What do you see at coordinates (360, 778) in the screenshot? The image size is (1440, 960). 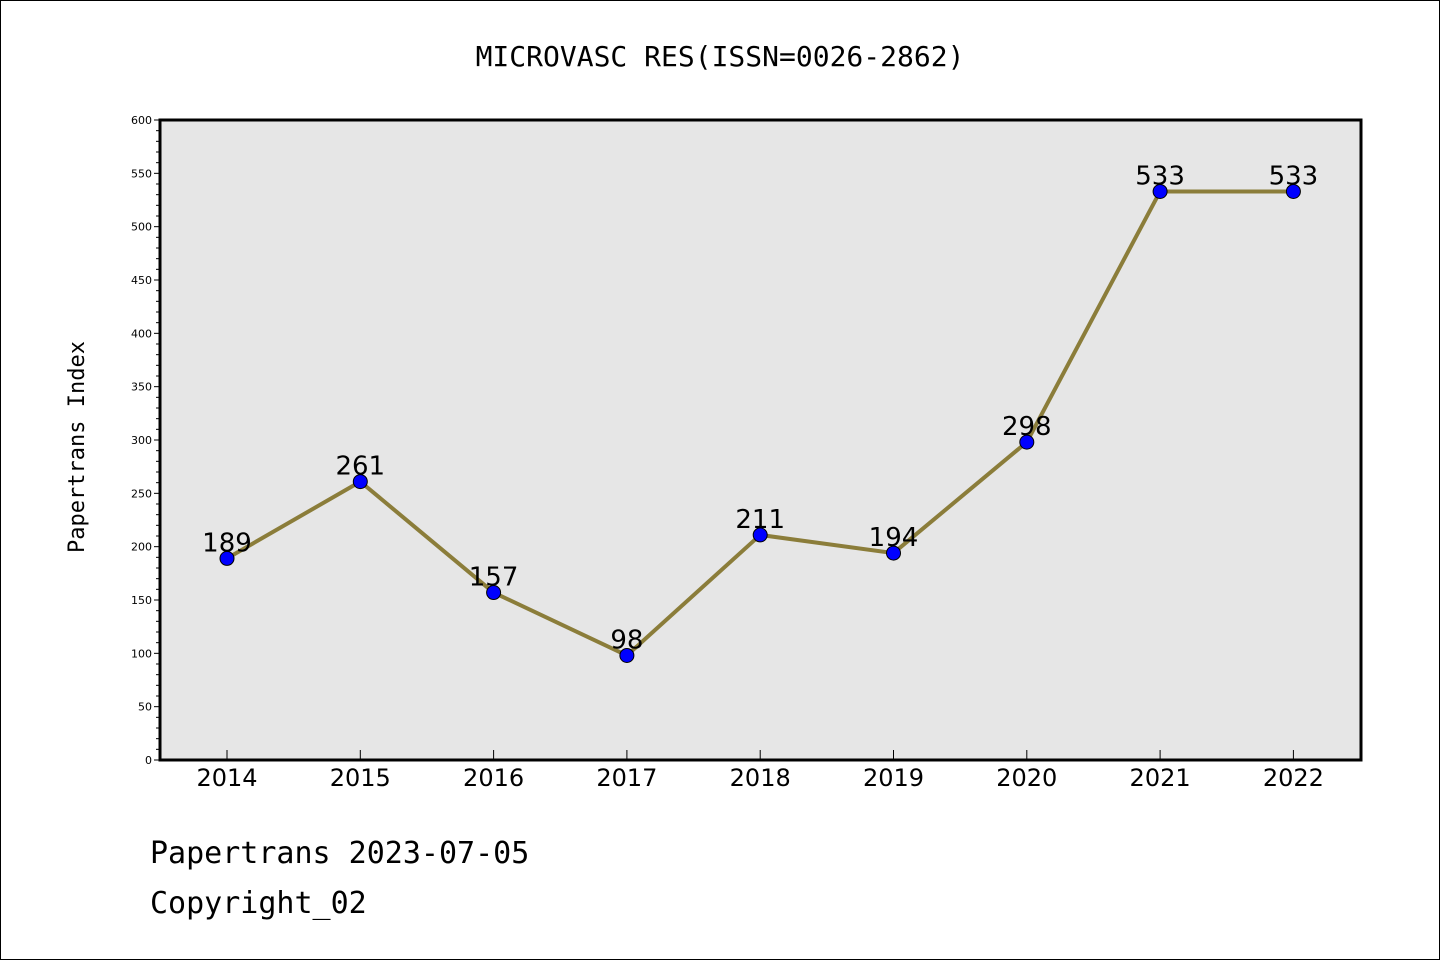 I see `x-tick-label: 2015` at bounding box center [360, 778].